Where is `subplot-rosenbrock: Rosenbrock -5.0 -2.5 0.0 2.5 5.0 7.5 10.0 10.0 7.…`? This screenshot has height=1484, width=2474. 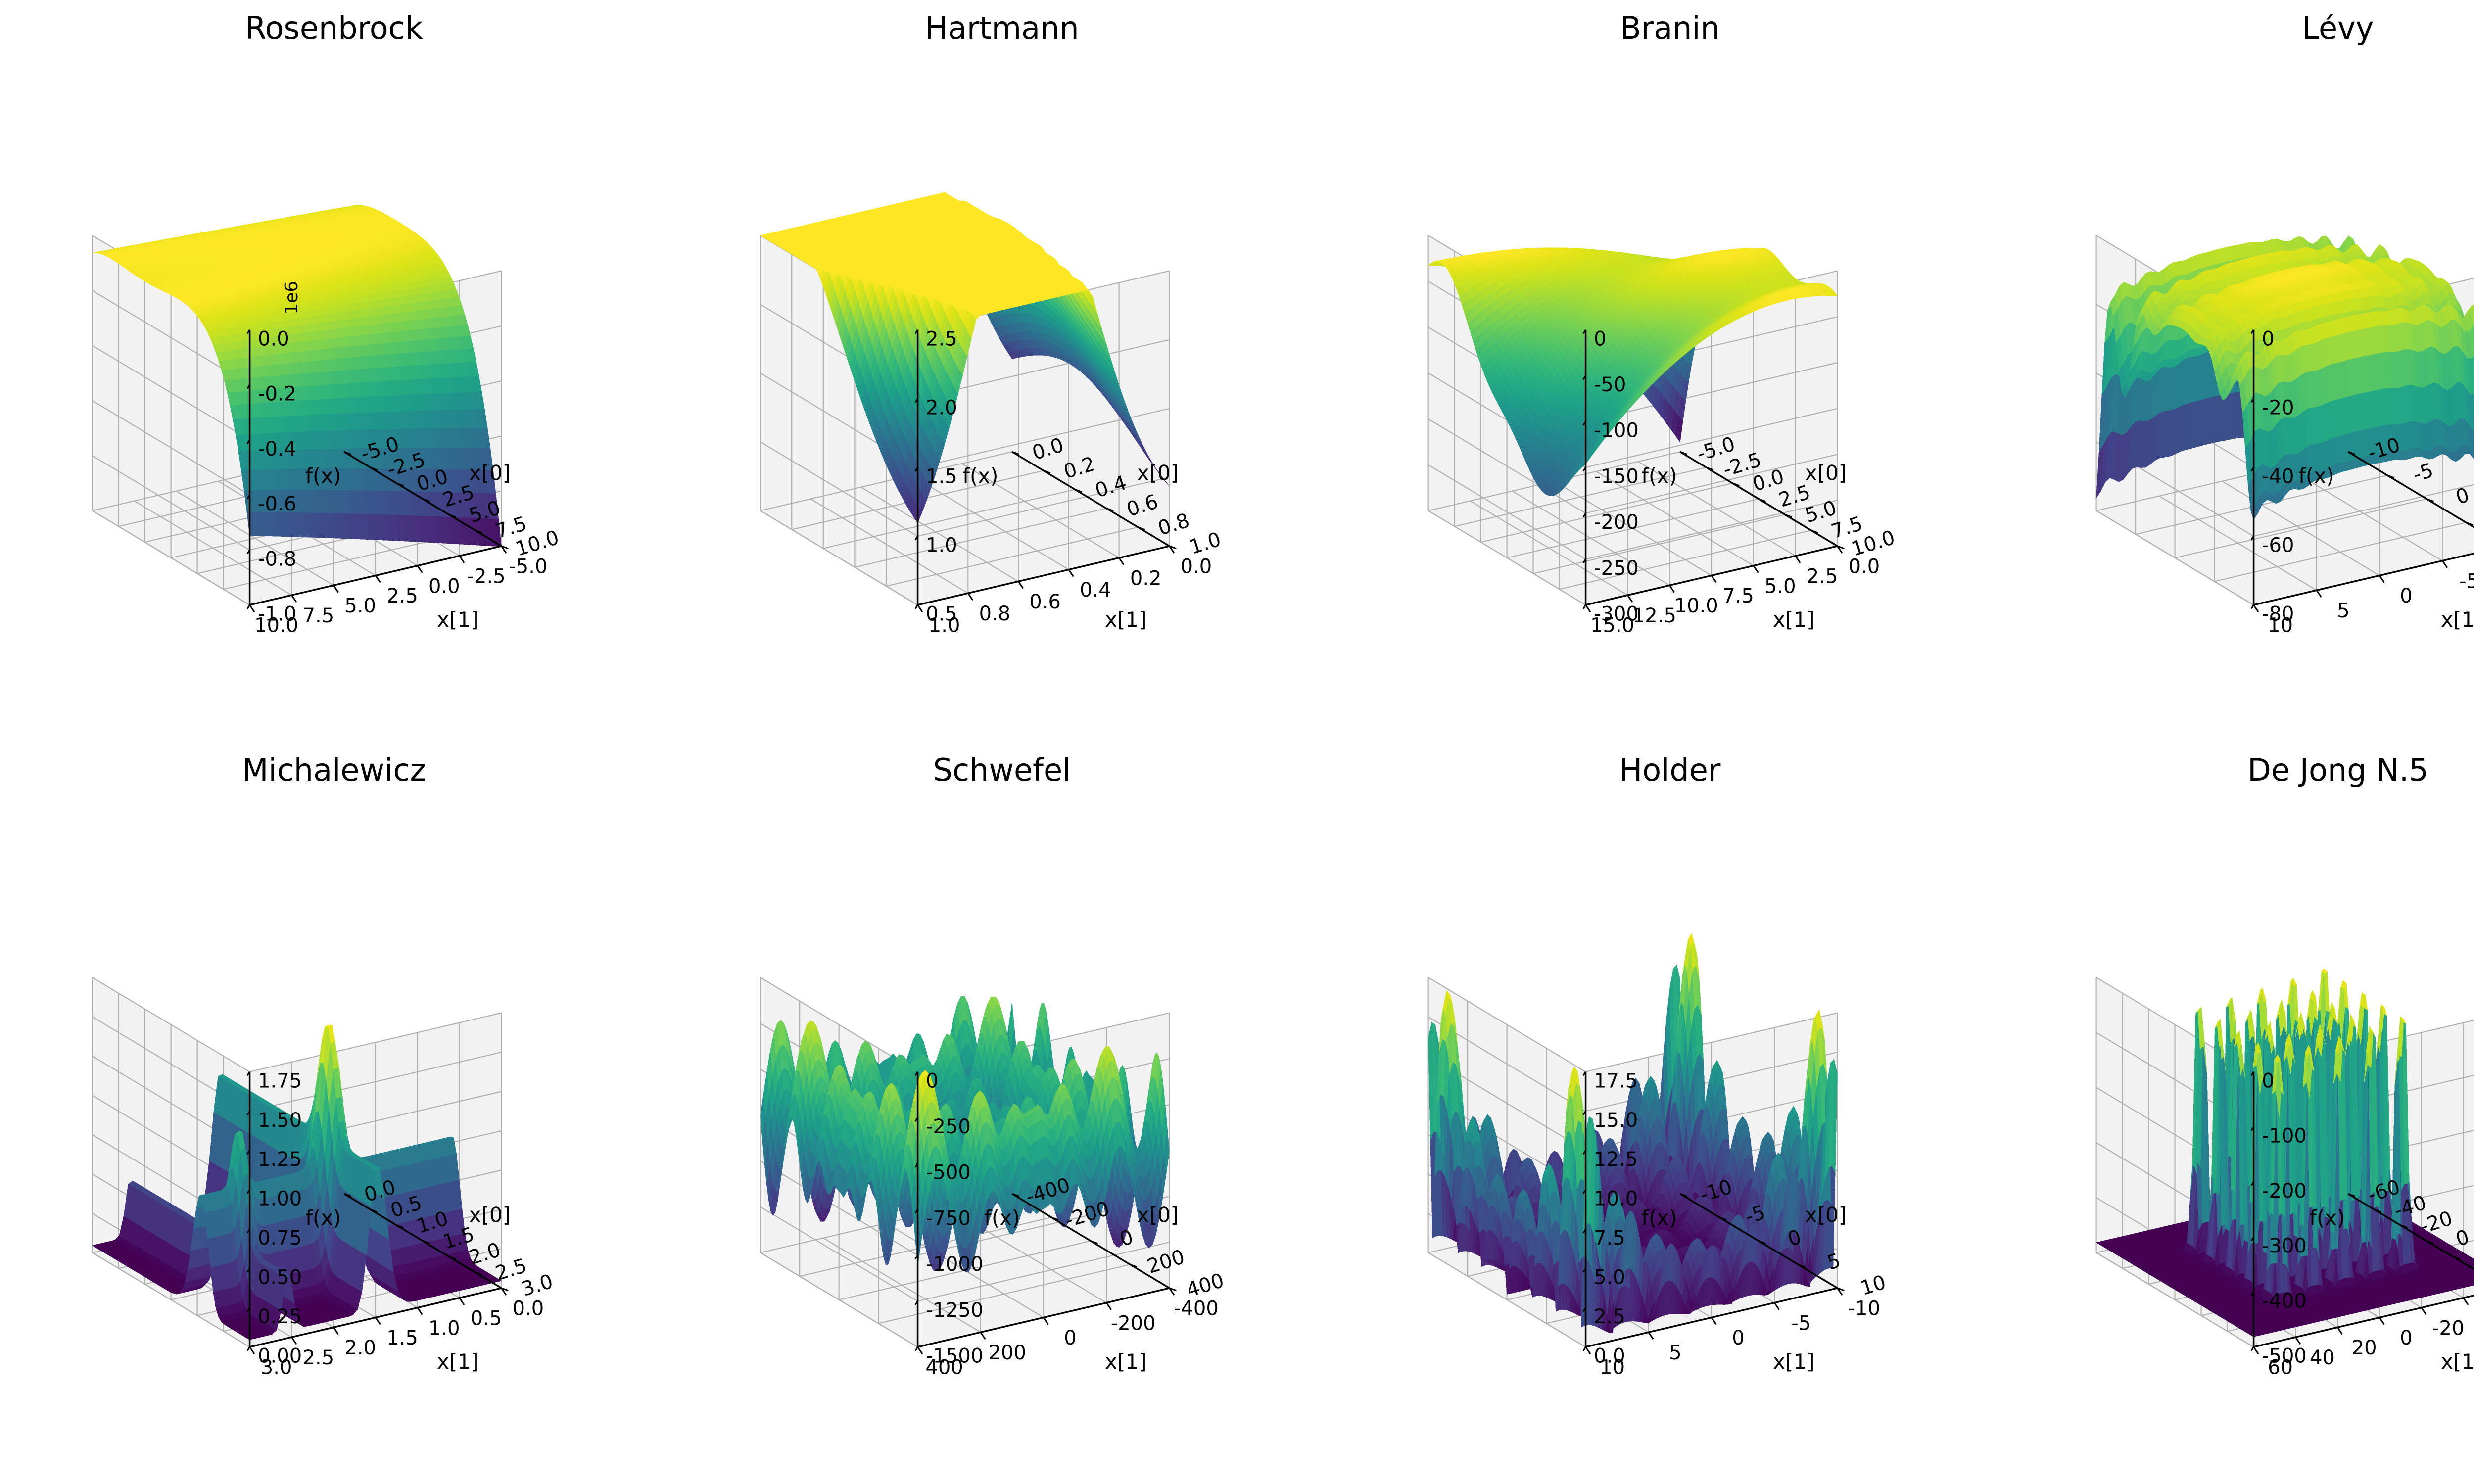 subplot-rosenbrock: Rosenbrock -5.0 -2.5 0.0 2.5 5.0 7.5 10.0 10.0 7.… is located at coordinates (334, 371).